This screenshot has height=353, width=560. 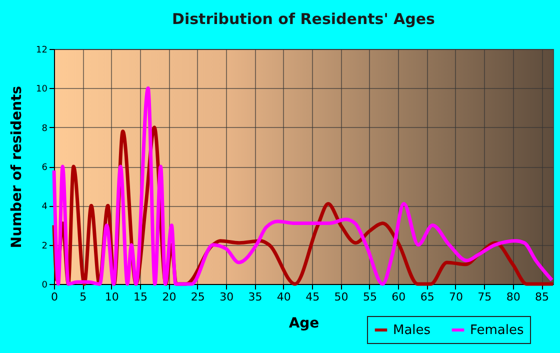 I want to click on y-tick-label: 6, so click(x=45, y=168).